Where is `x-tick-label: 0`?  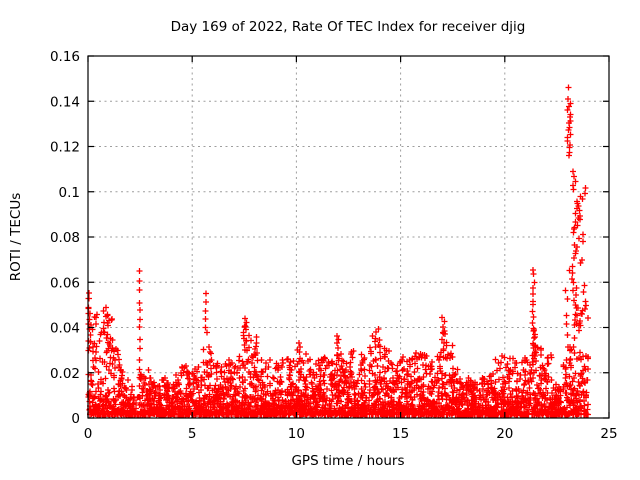 x-tick-label: 0 is located at coordinates (88, 434).